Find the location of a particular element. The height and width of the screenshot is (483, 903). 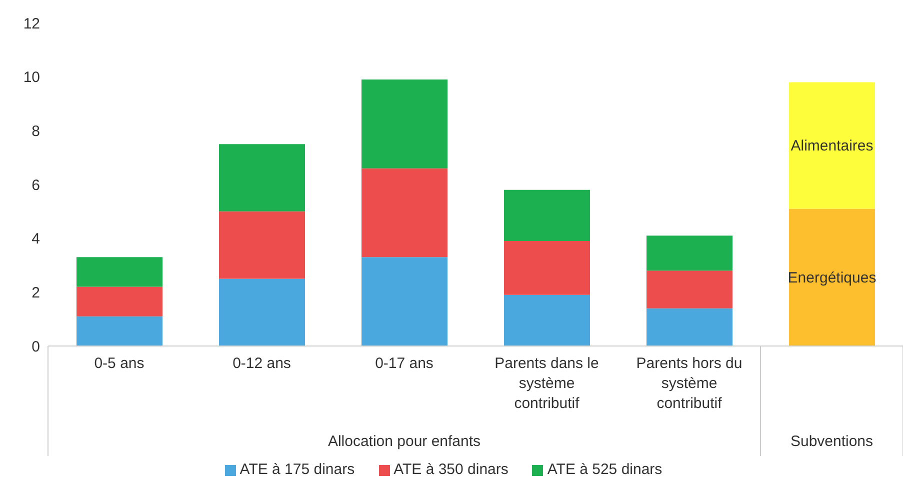

legend-label: ATE à 350 dinars is located at coordinates (451, 469).